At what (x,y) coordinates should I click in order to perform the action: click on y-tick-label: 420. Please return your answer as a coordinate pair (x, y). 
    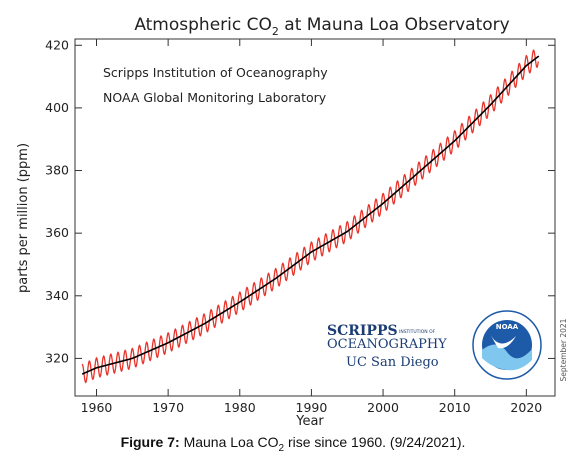
    Looking at the image, I should click on (57, 44).